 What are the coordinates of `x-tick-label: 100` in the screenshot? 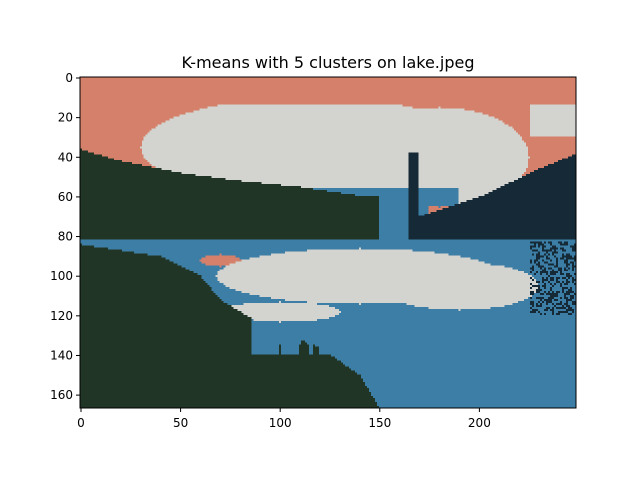 It's located at (280, 423).